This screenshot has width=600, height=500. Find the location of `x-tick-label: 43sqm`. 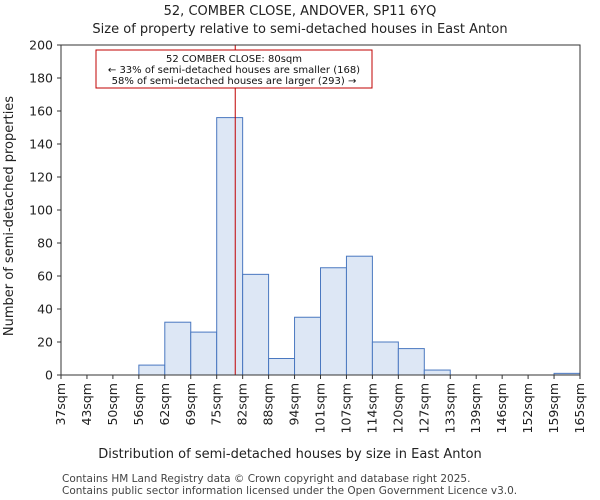

x-tick-label: 43sqm is located at coordinates (86, 404).